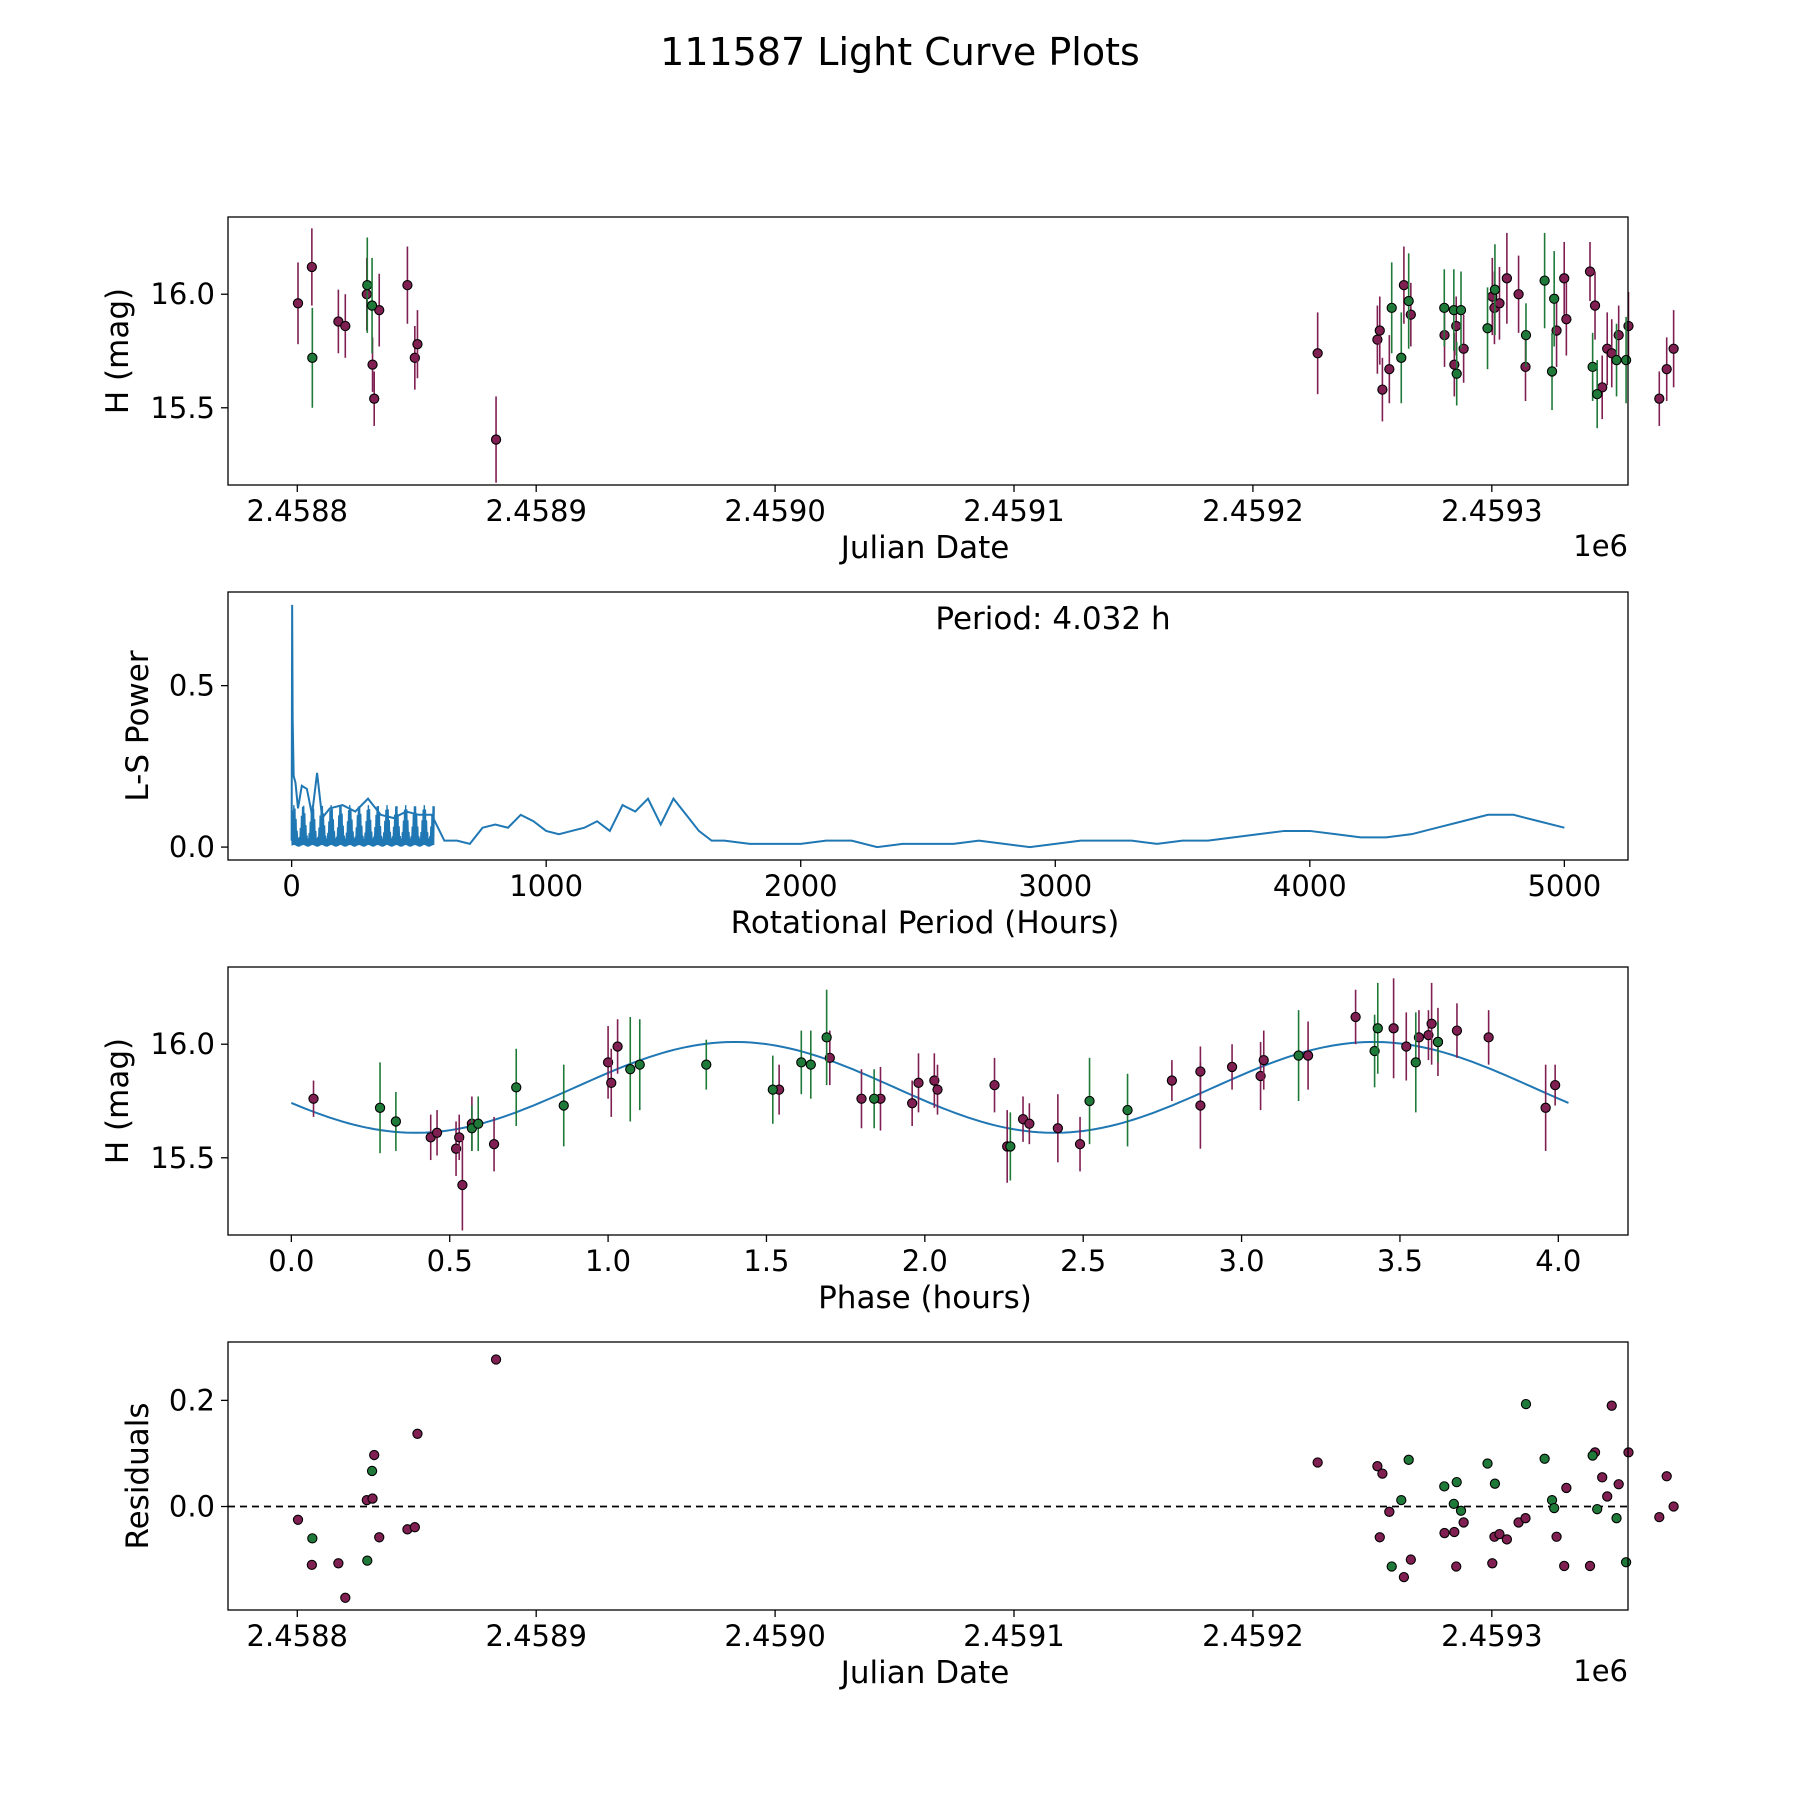 The image size is (1800, 1800). What do you see at coordinates (138, 725) in the screenshot?
I see `periodogram-y-axis-label: L-S Power` at bounding box center [138, 725].